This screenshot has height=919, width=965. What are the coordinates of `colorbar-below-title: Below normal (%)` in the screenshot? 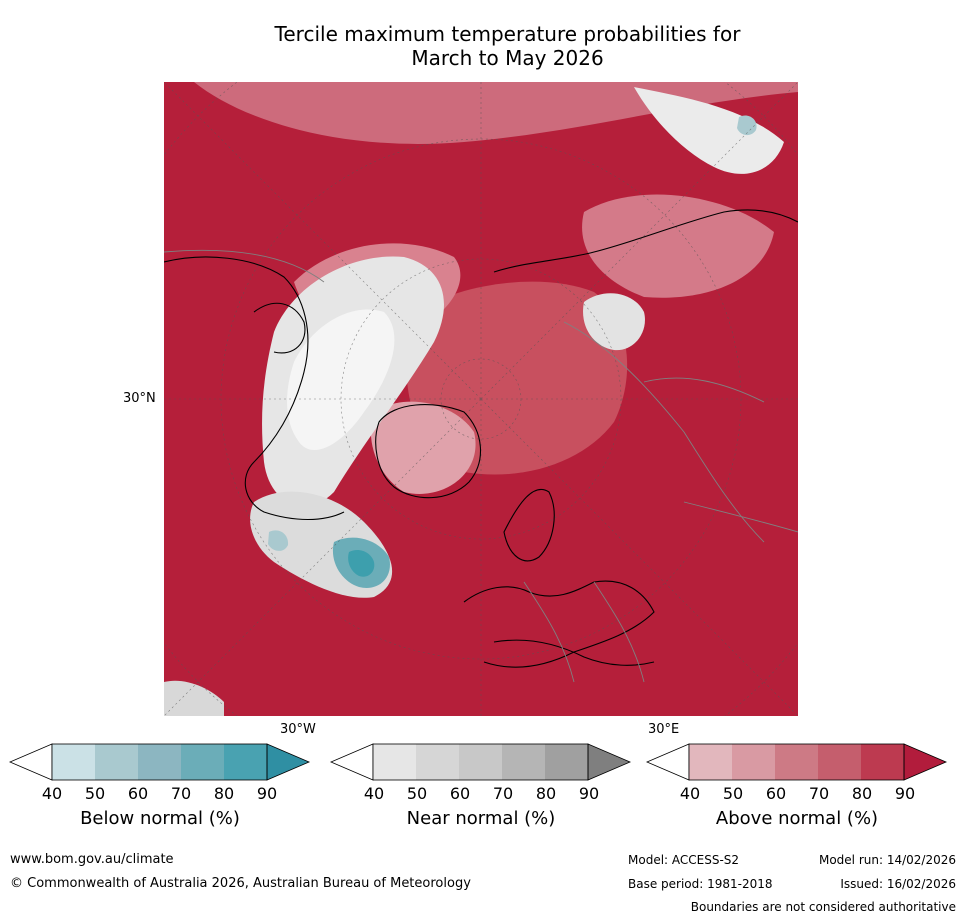 It's located at (160, 818).